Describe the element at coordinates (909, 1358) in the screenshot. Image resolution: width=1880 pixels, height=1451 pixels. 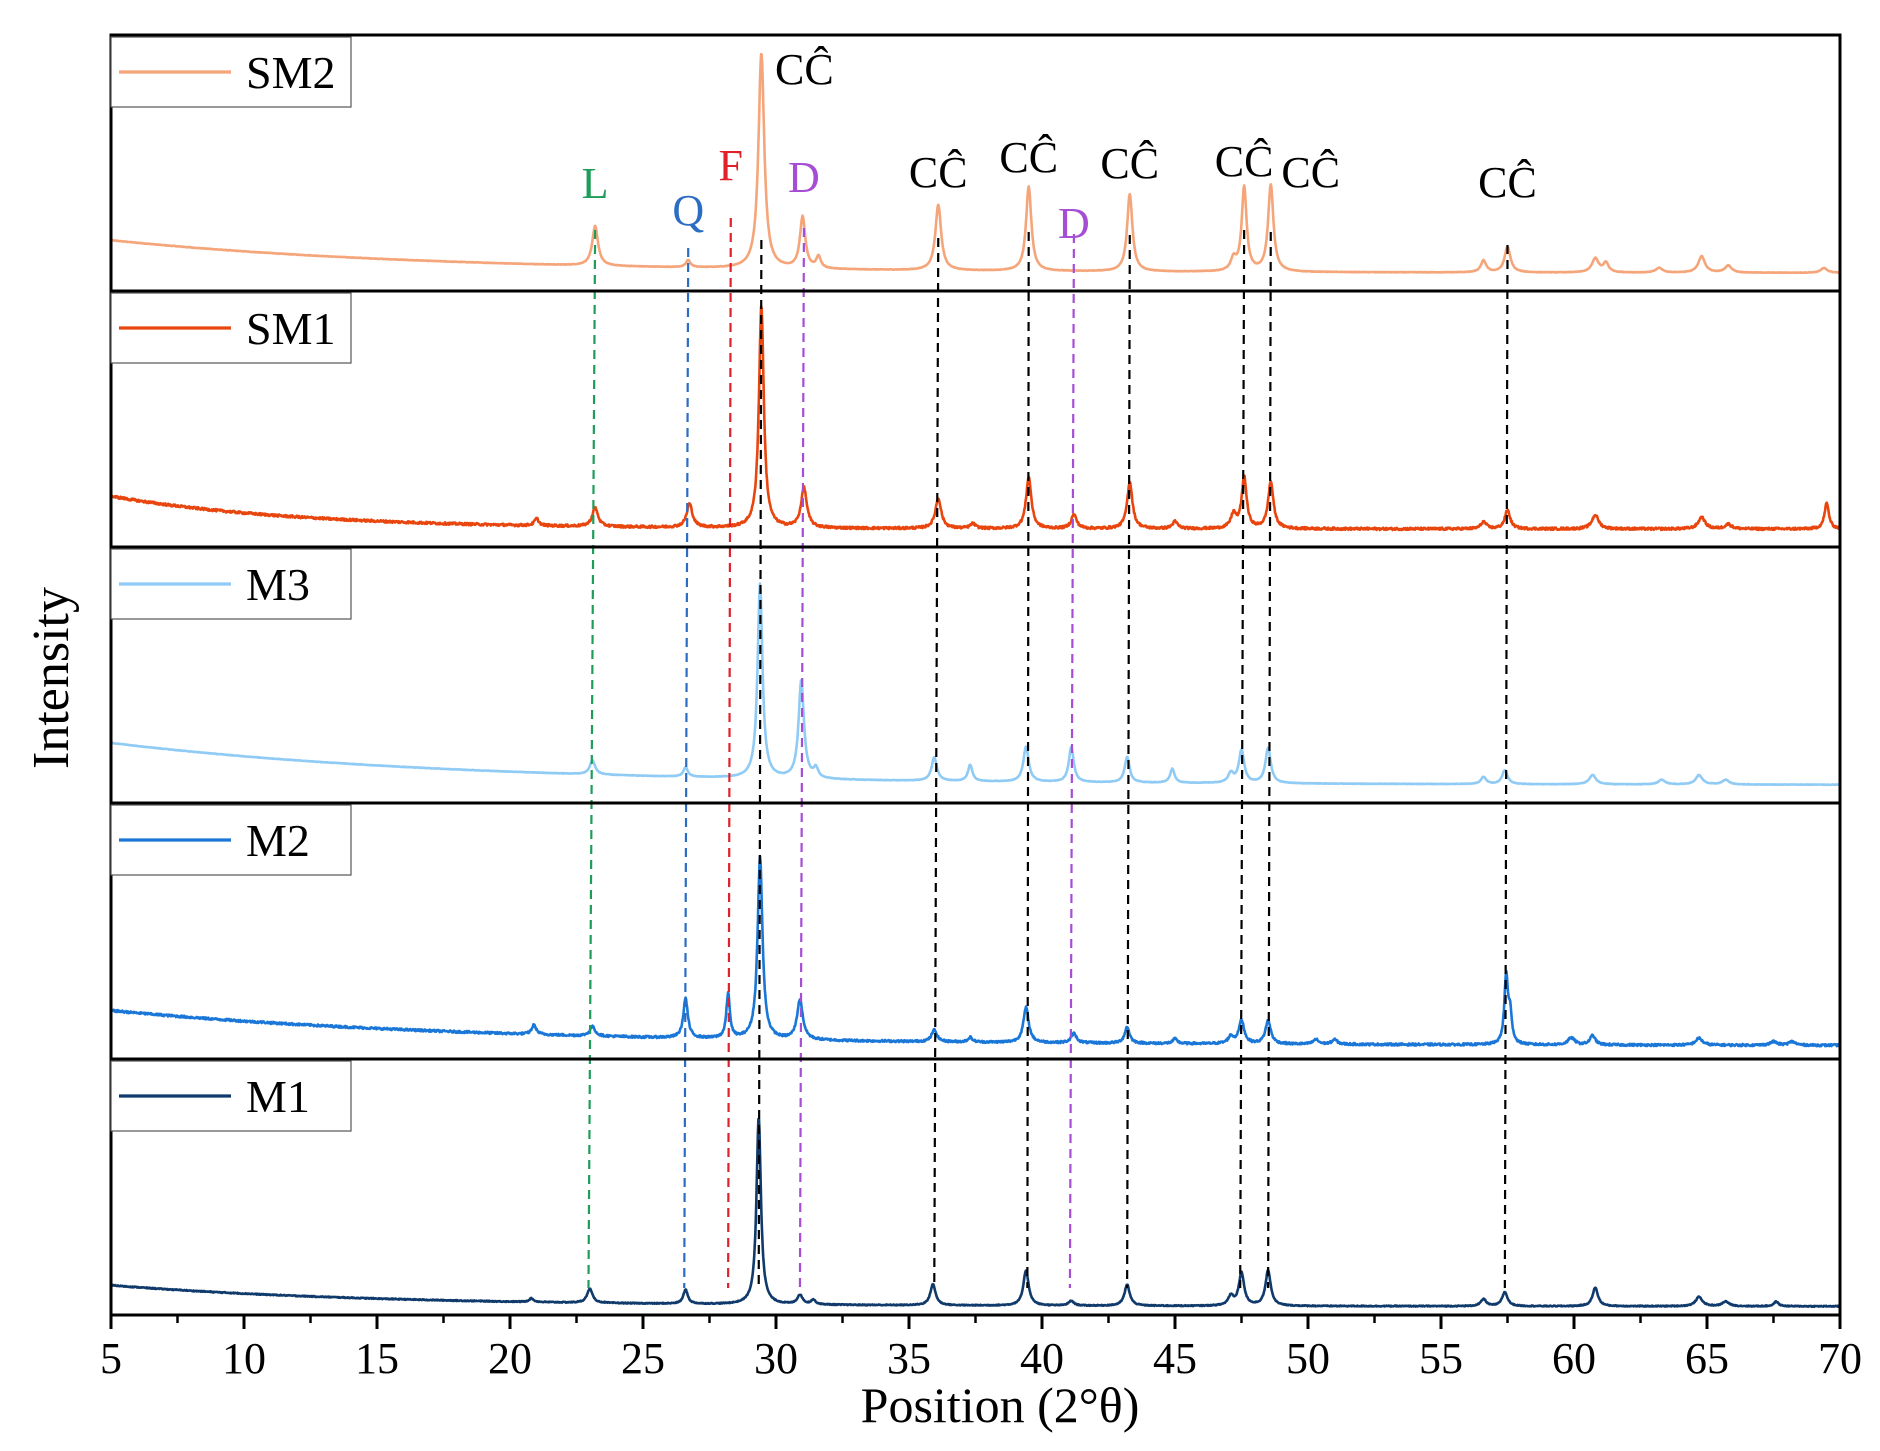
I see `x-tick-label: 35` at that location.